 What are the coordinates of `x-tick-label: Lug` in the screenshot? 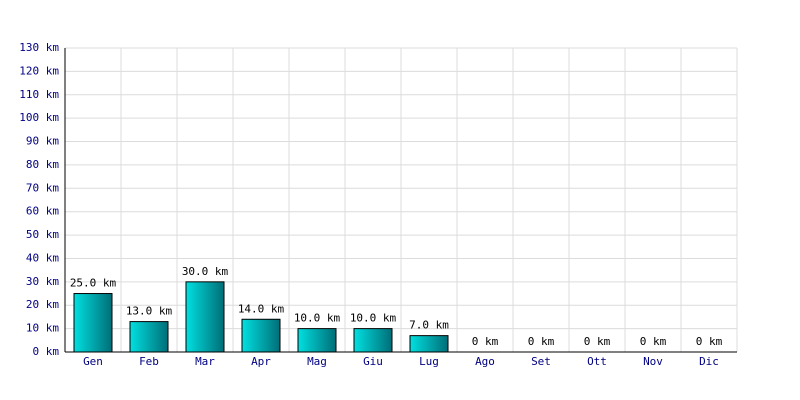 It's located at (429, 361).